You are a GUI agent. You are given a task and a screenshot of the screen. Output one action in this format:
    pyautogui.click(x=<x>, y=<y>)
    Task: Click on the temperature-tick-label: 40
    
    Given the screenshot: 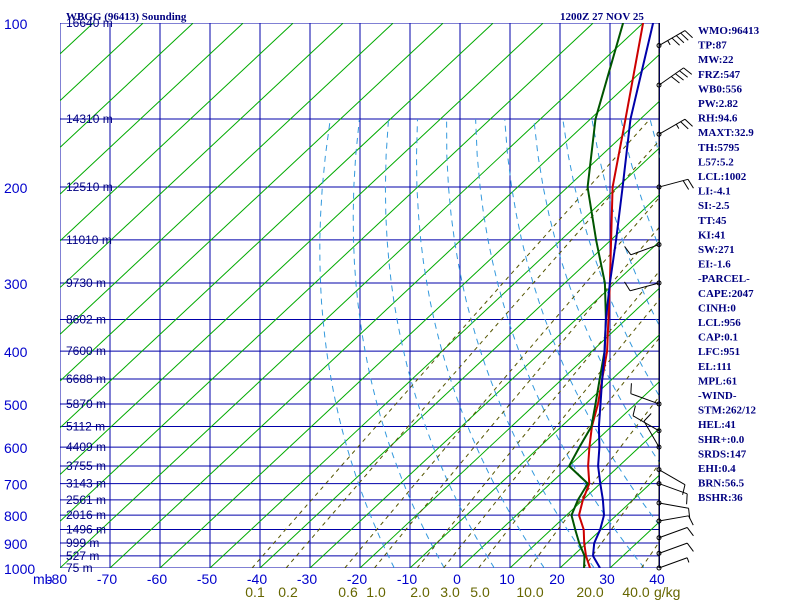 What is the action you would take?
    pyautogui.click(x=657, y=579)
    